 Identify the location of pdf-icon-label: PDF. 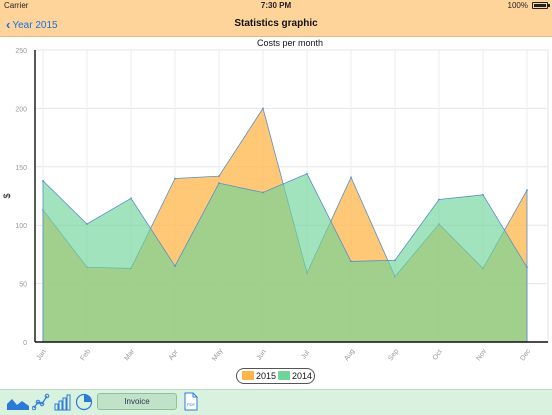
(191, 404).